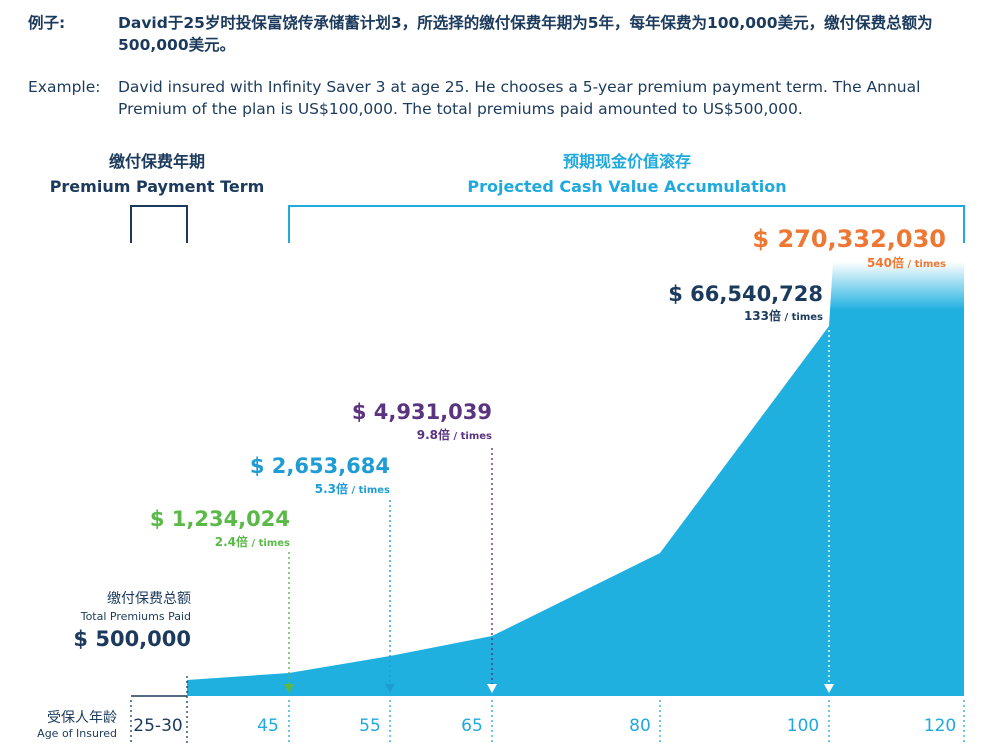 The width and height of the screenshot is (1000, 755). I want to click on total-premiums-value: $ 500,000, so click(132, 639).